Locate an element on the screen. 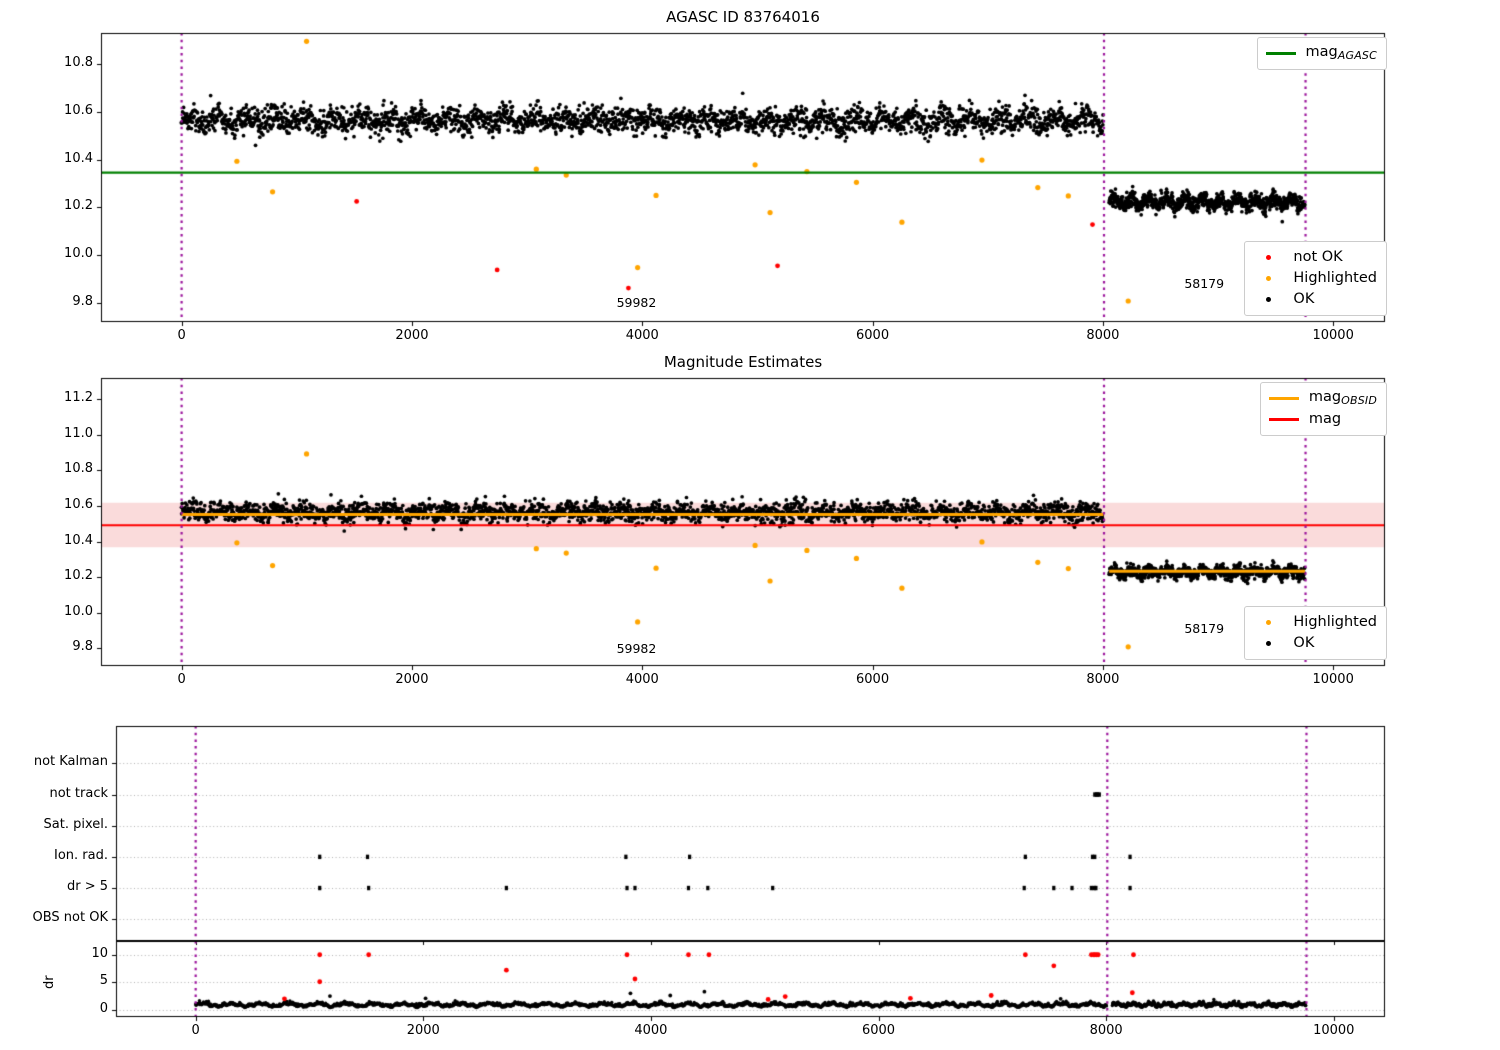 The height and width of the screenshot is (1050, 1500). legend-lower-right: Highlighted OK is located at coordinates (1315, 633).